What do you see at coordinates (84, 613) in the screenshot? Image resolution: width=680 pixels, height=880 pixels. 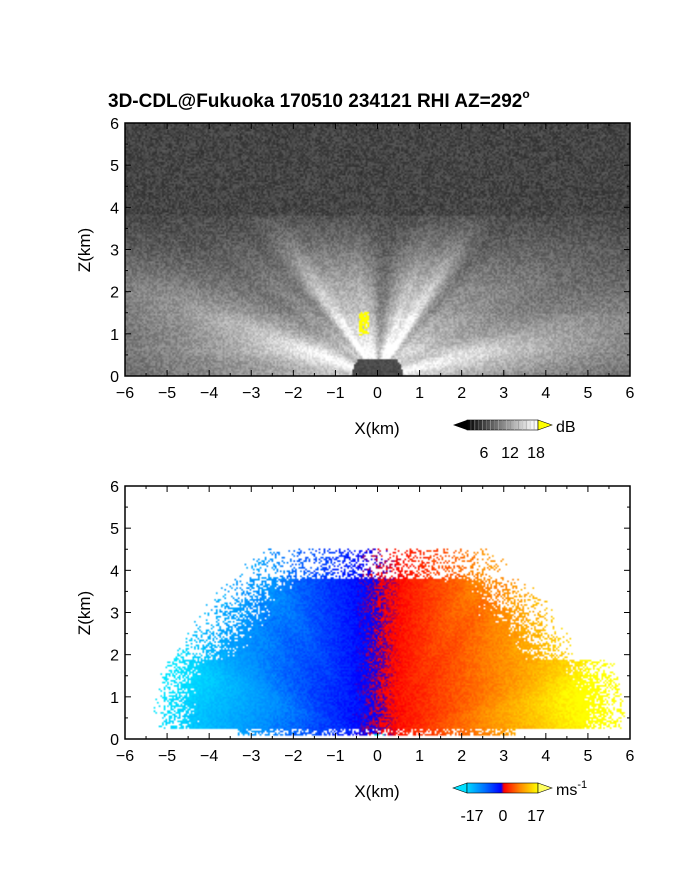 I see `velocity-ylabel: Z(km)` at bounding box center [84, 613].